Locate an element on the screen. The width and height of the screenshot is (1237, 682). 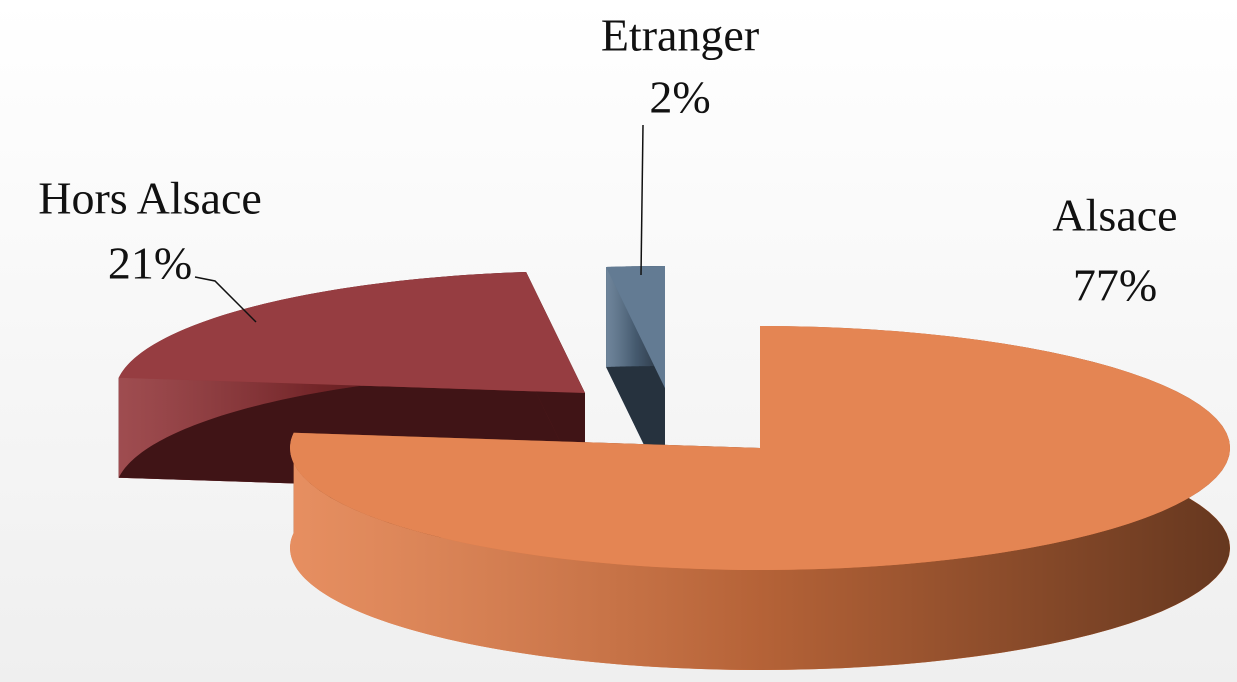
slice-value-label: 2% is located at coordinates (679, 97).